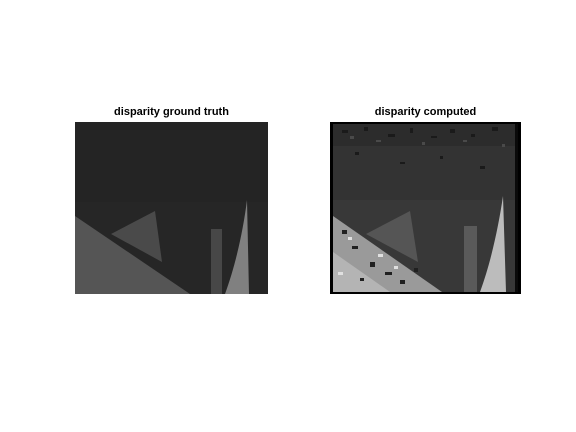  What do you see at coordinates (171, 208) in the screenshot?
I see `ground-truth-disparity-image` at bounding box center [171, 208].